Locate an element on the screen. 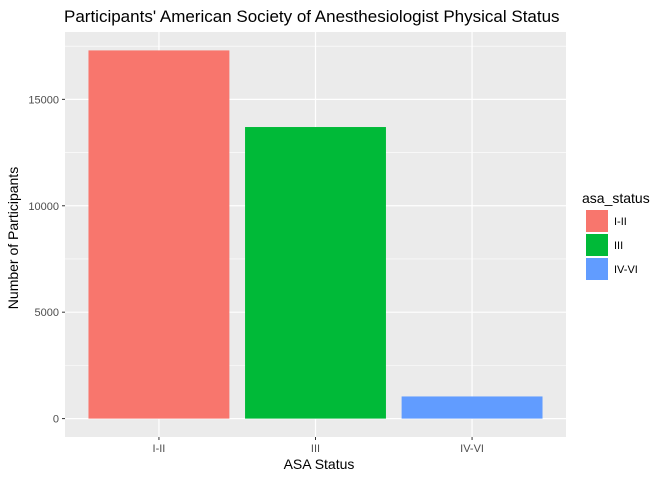 The height and width of the screenshot is (480, 672). legend-label-i-ii: I-II is located at coordinates (620, 222).